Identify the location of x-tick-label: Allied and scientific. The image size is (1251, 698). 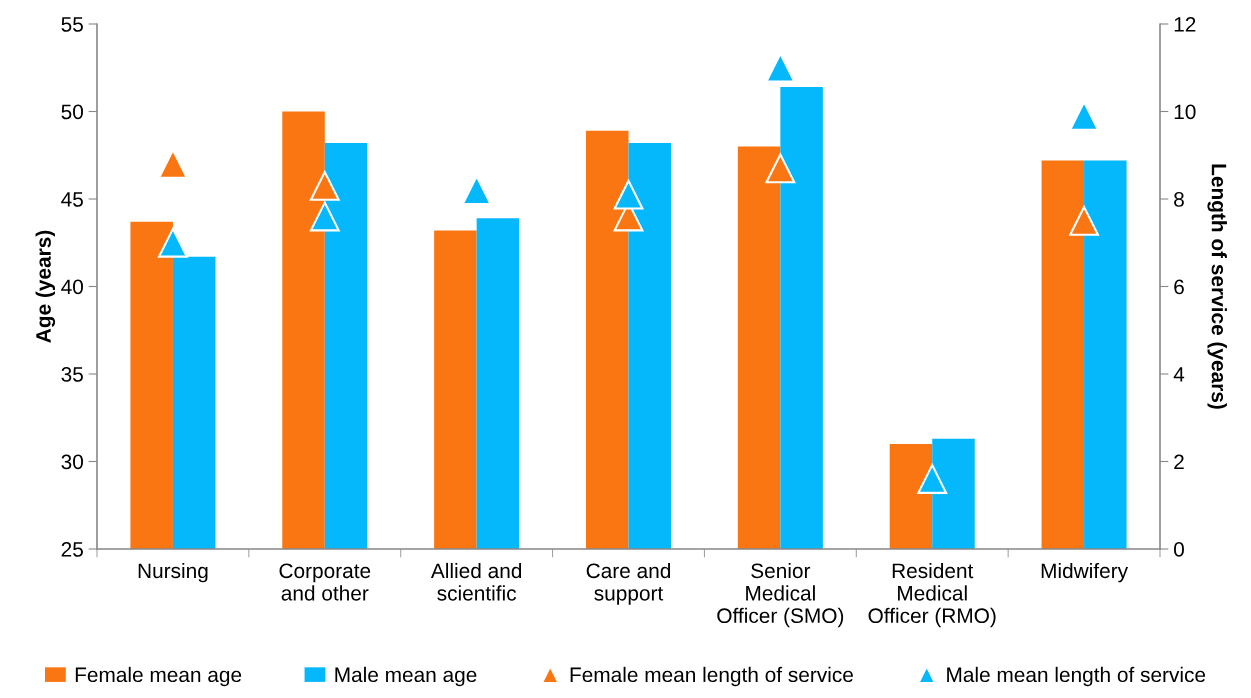
(476, 581).